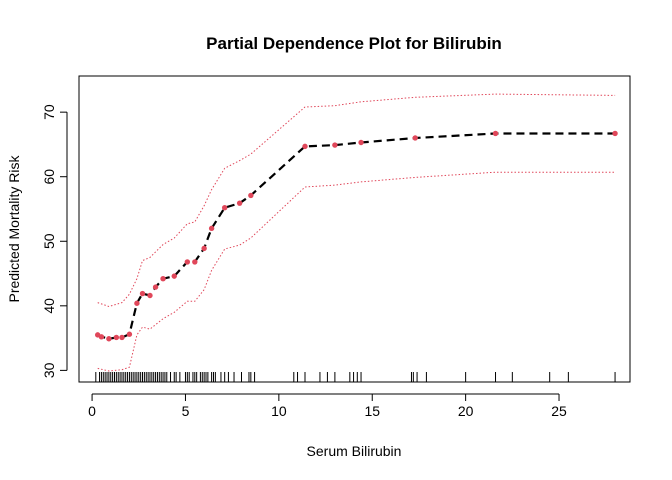 The image size is (672, 480). Describe the element at coordinates (279, 411) in the screenshot. I see `x-tick-label: 10` at that location.